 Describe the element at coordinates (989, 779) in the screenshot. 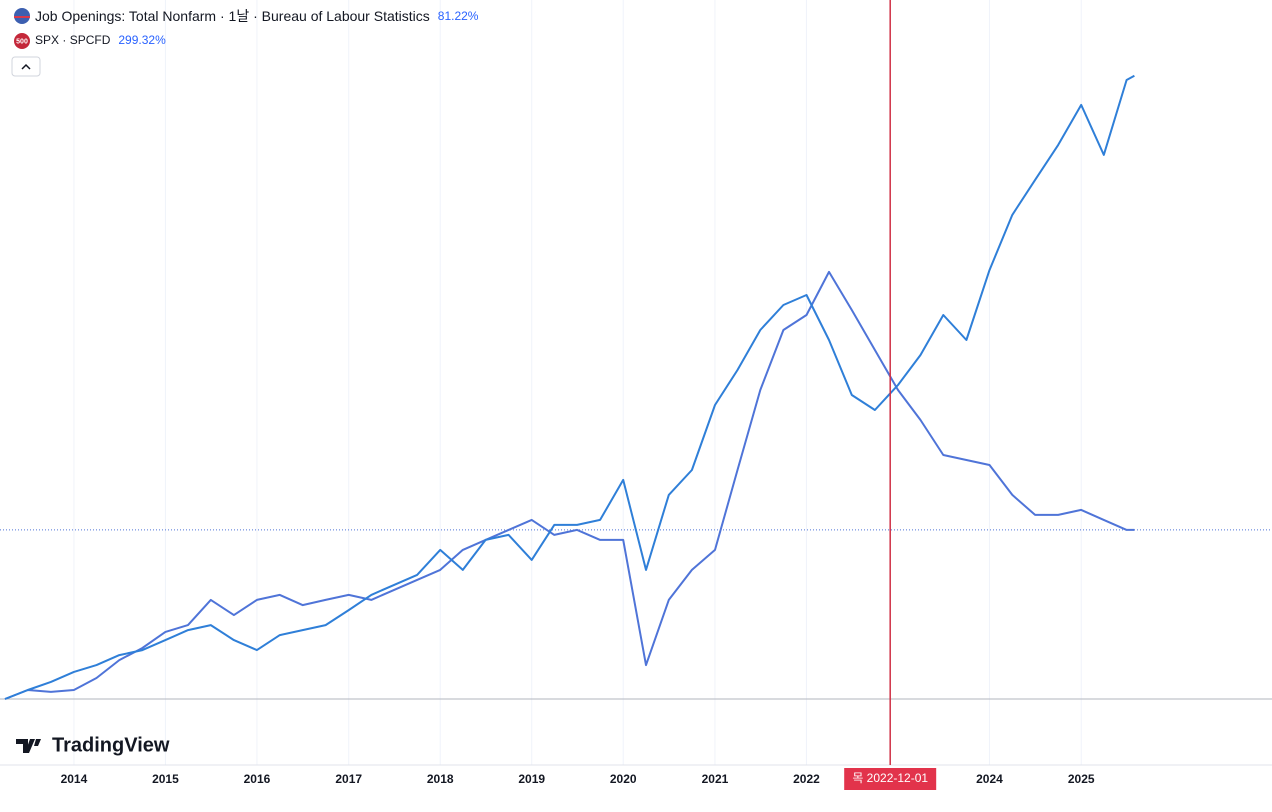

I see `x-tick-label: 2024` at that location.